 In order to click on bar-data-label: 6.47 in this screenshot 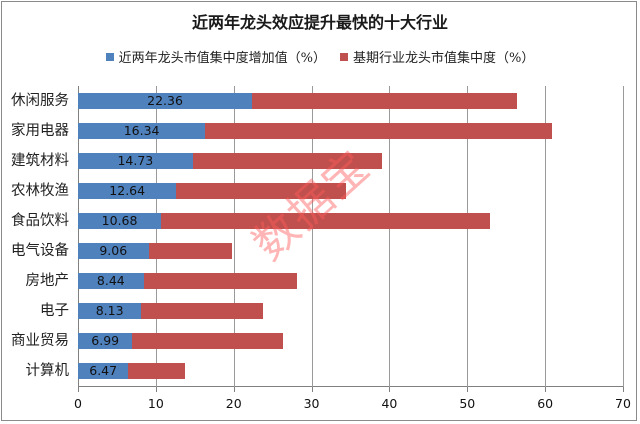, I will do `click(103, 370)`.